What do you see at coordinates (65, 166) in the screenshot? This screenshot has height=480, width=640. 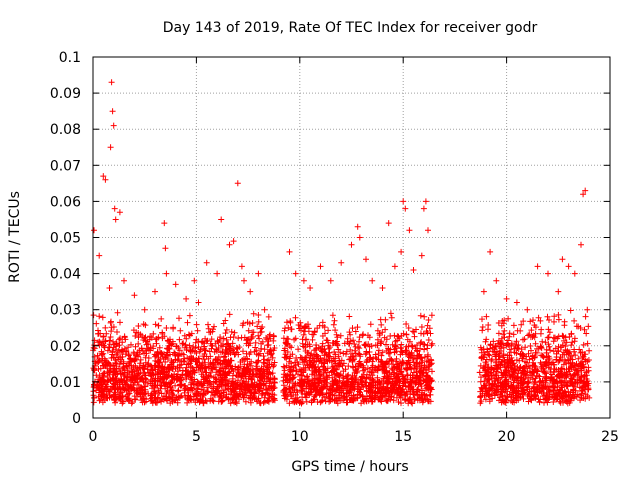 I see `y-tick-label: 0.07` at bounding box center [65, 166].